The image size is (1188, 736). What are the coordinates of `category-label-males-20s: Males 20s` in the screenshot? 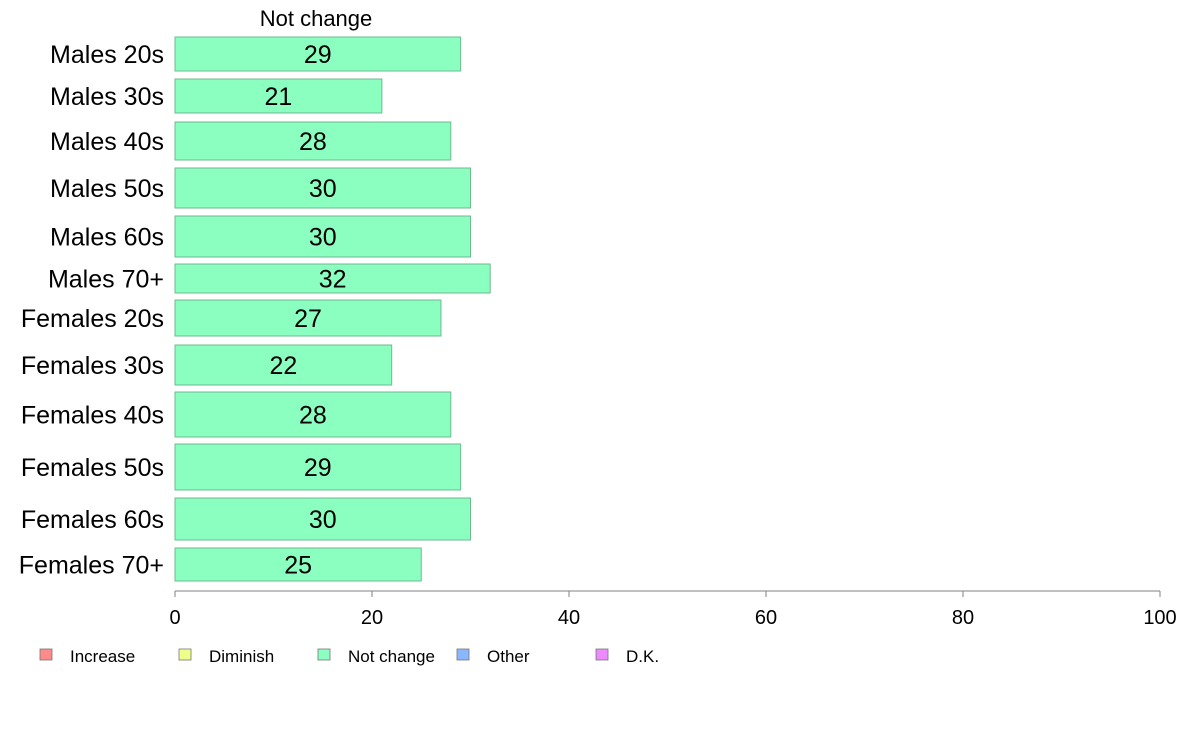 It's located at (107, 55).